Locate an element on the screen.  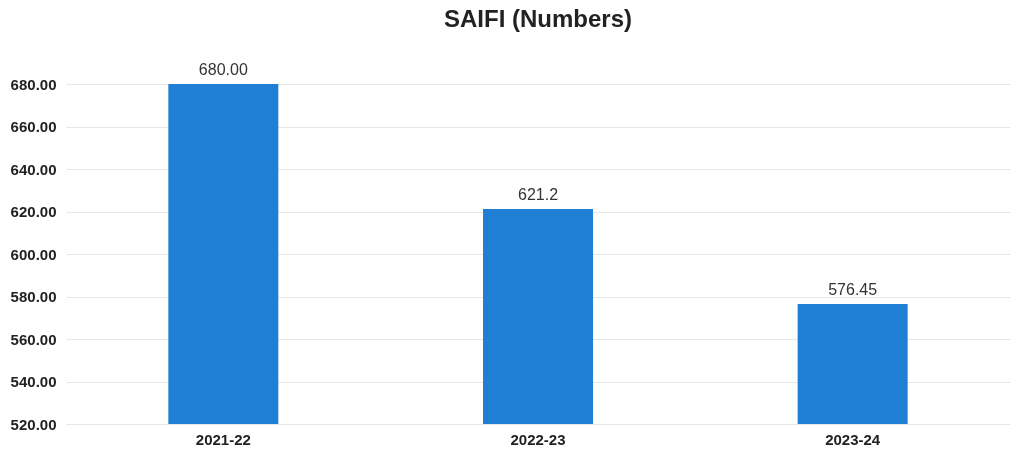
y-tick-label: 620.00 is located at coordinates (33, 211).